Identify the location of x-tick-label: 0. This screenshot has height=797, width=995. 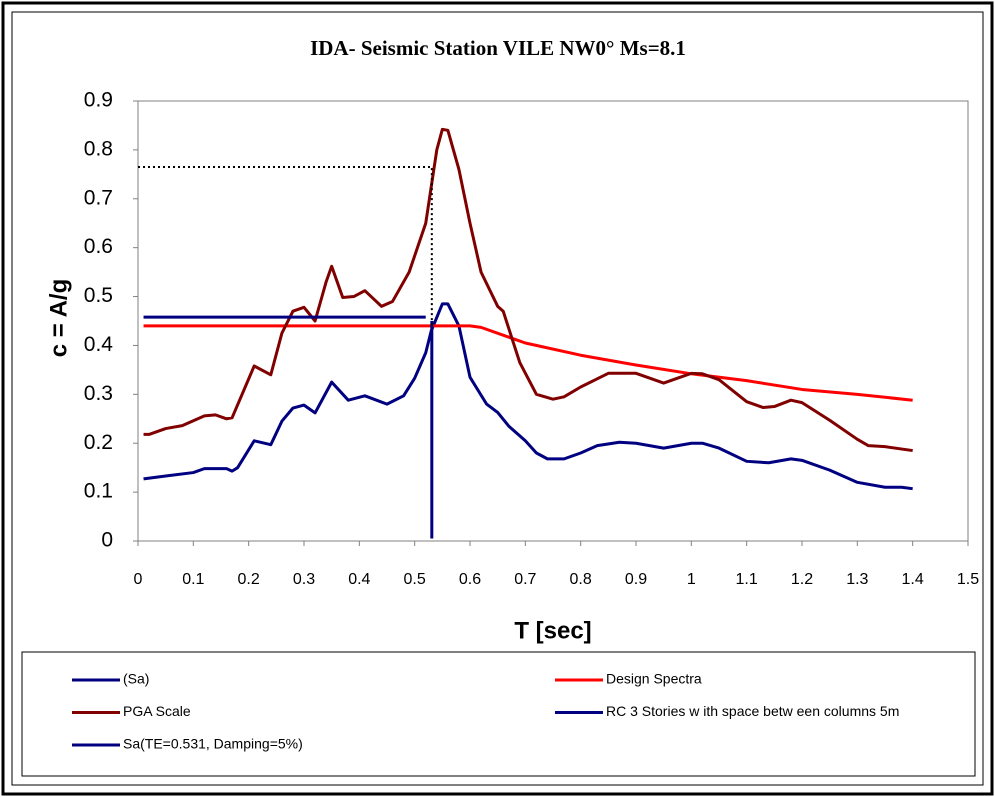
(138, 579).